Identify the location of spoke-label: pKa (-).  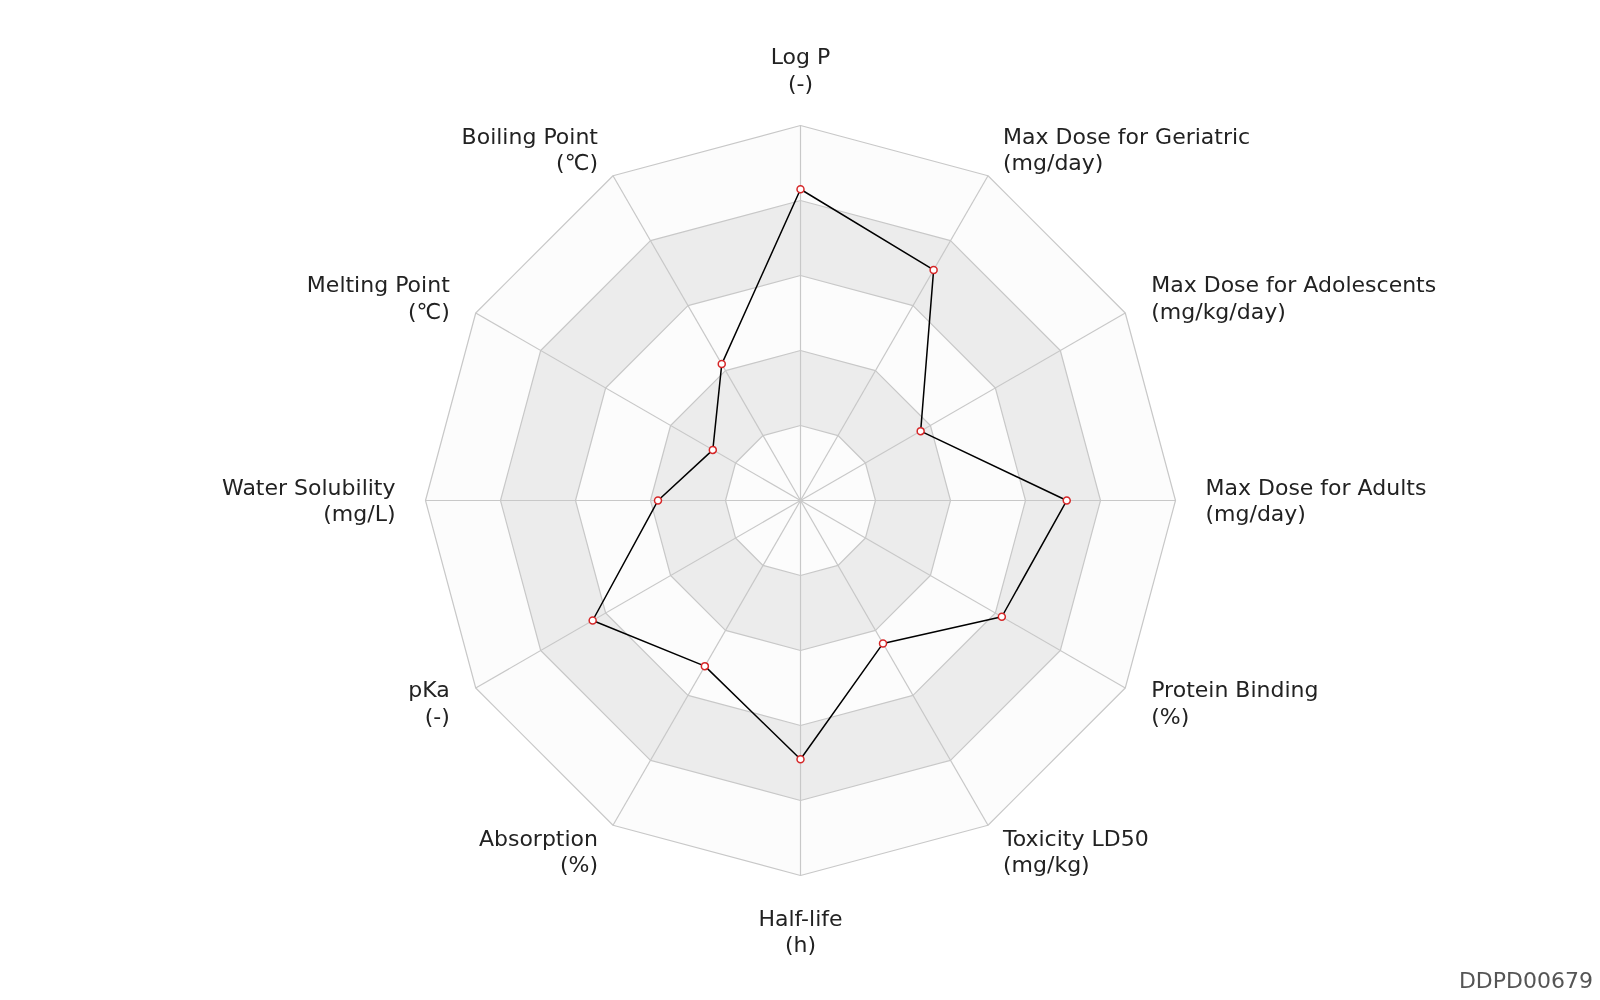
(429, 703).